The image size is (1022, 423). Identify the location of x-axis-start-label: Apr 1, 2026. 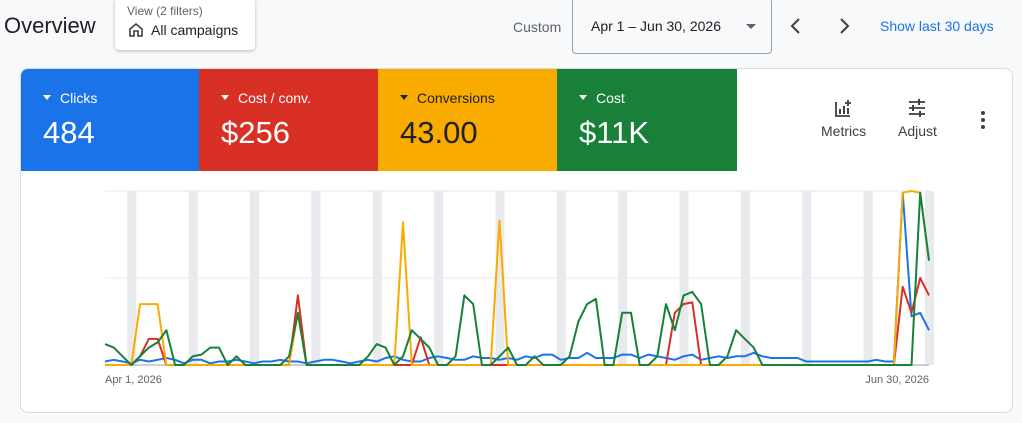
(133, 380).